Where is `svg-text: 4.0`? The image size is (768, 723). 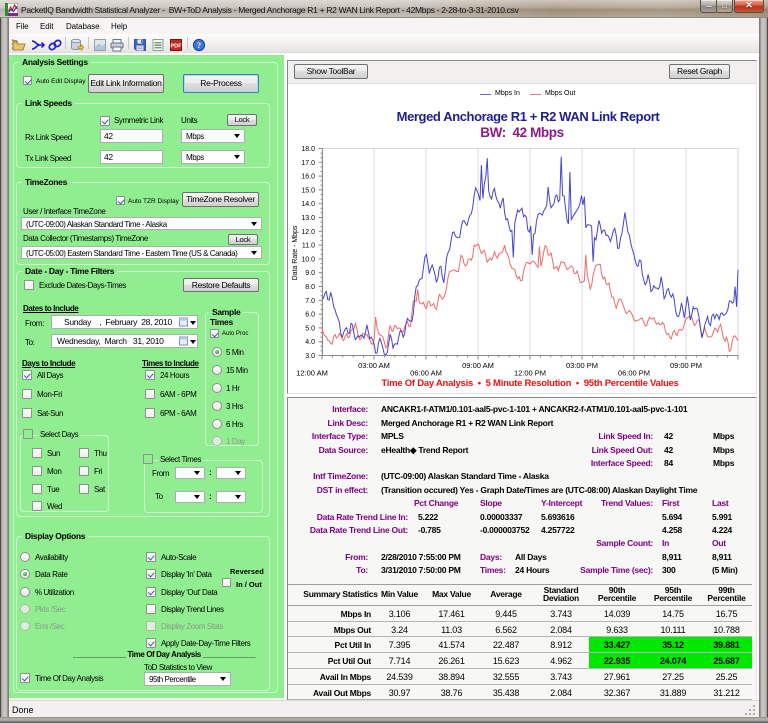 svg-text: 4.0 is located at coordinates (310, 342).